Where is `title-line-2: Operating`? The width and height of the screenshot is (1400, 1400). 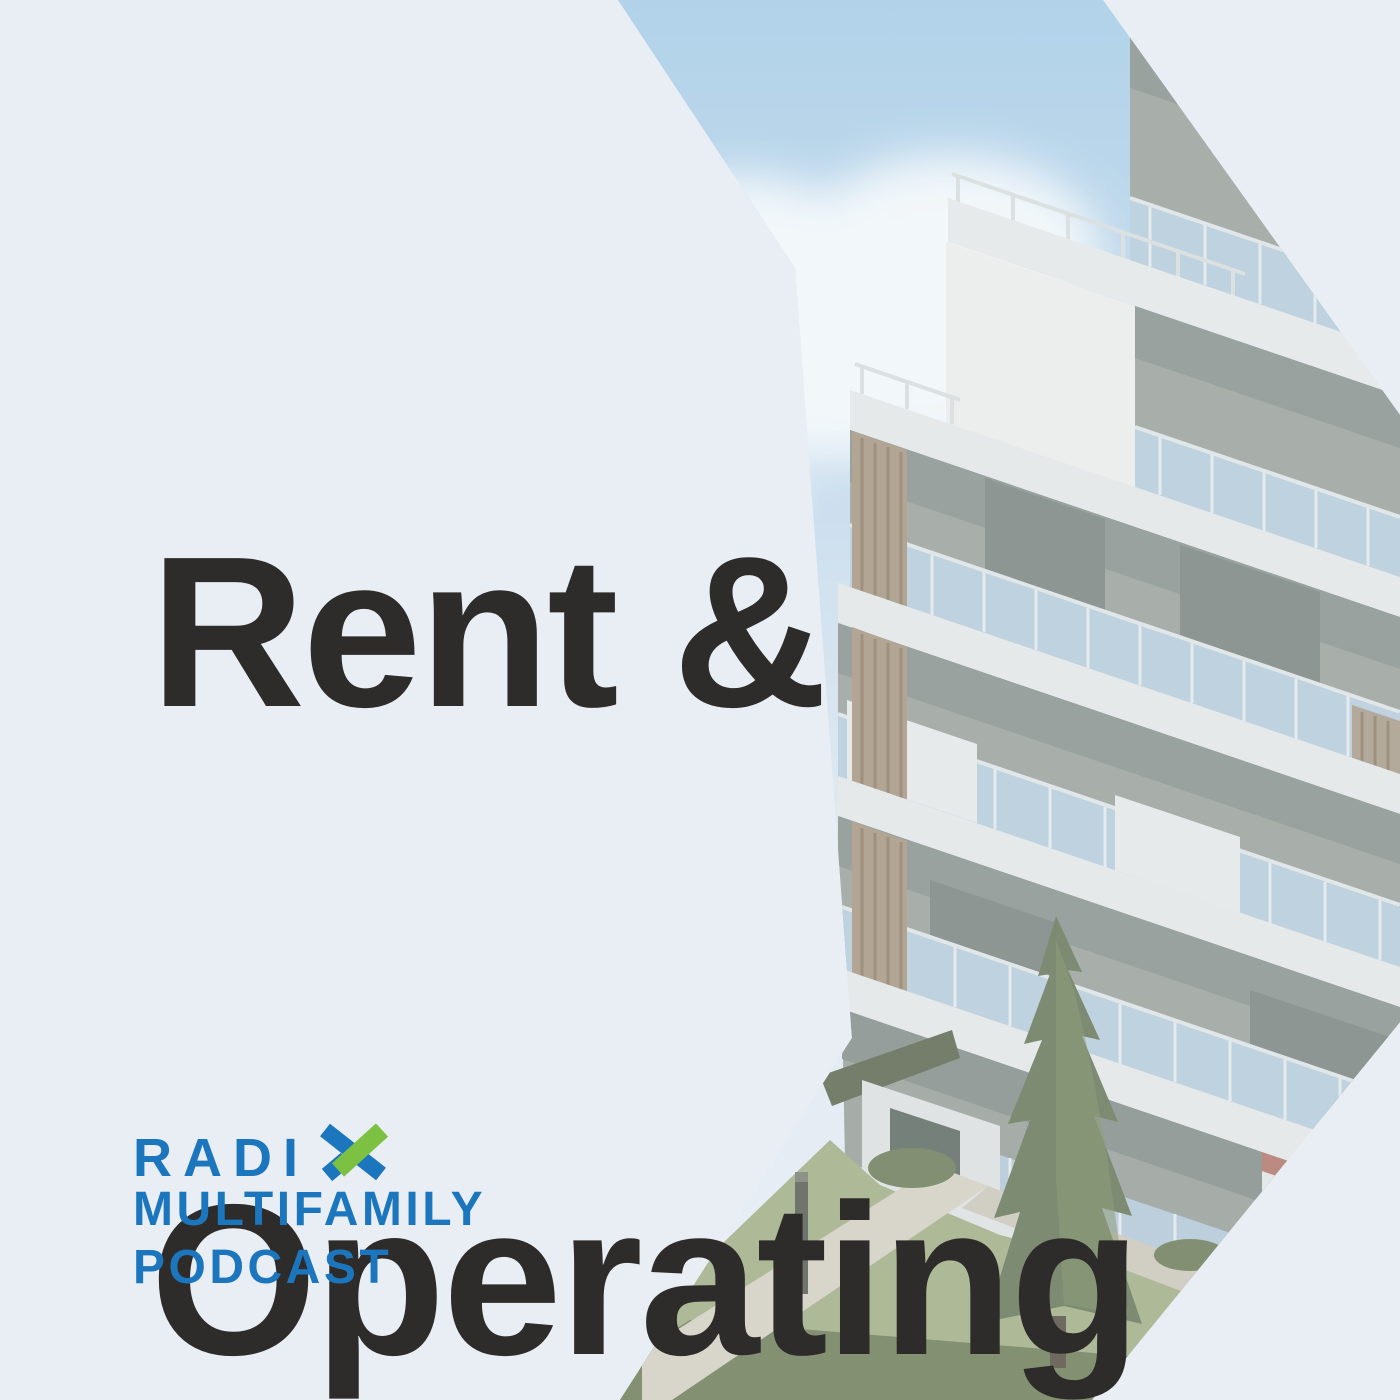
title-line-2: Operating is located at coordinates (645, 1279).